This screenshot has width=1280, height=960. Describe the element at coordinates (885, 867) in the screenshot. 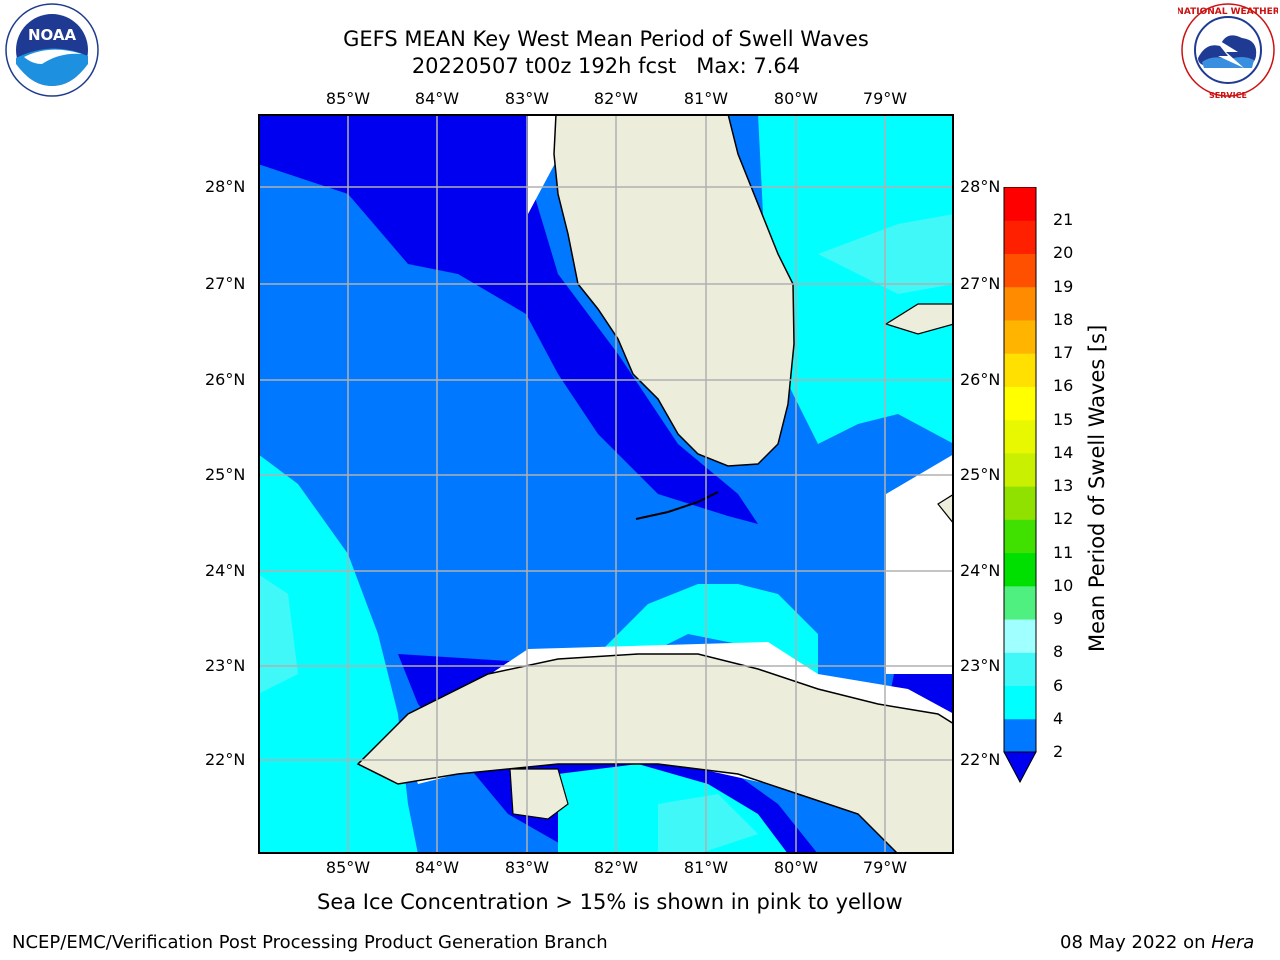

I see `lon-label-bottom-79w: 79°W` at that location.